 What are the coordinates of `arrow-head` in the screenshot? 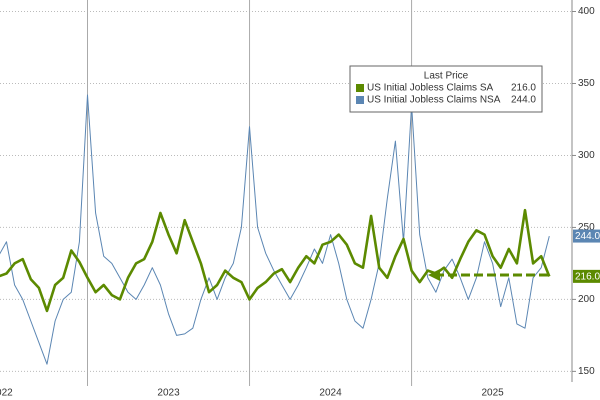 It's located at (434, 275).